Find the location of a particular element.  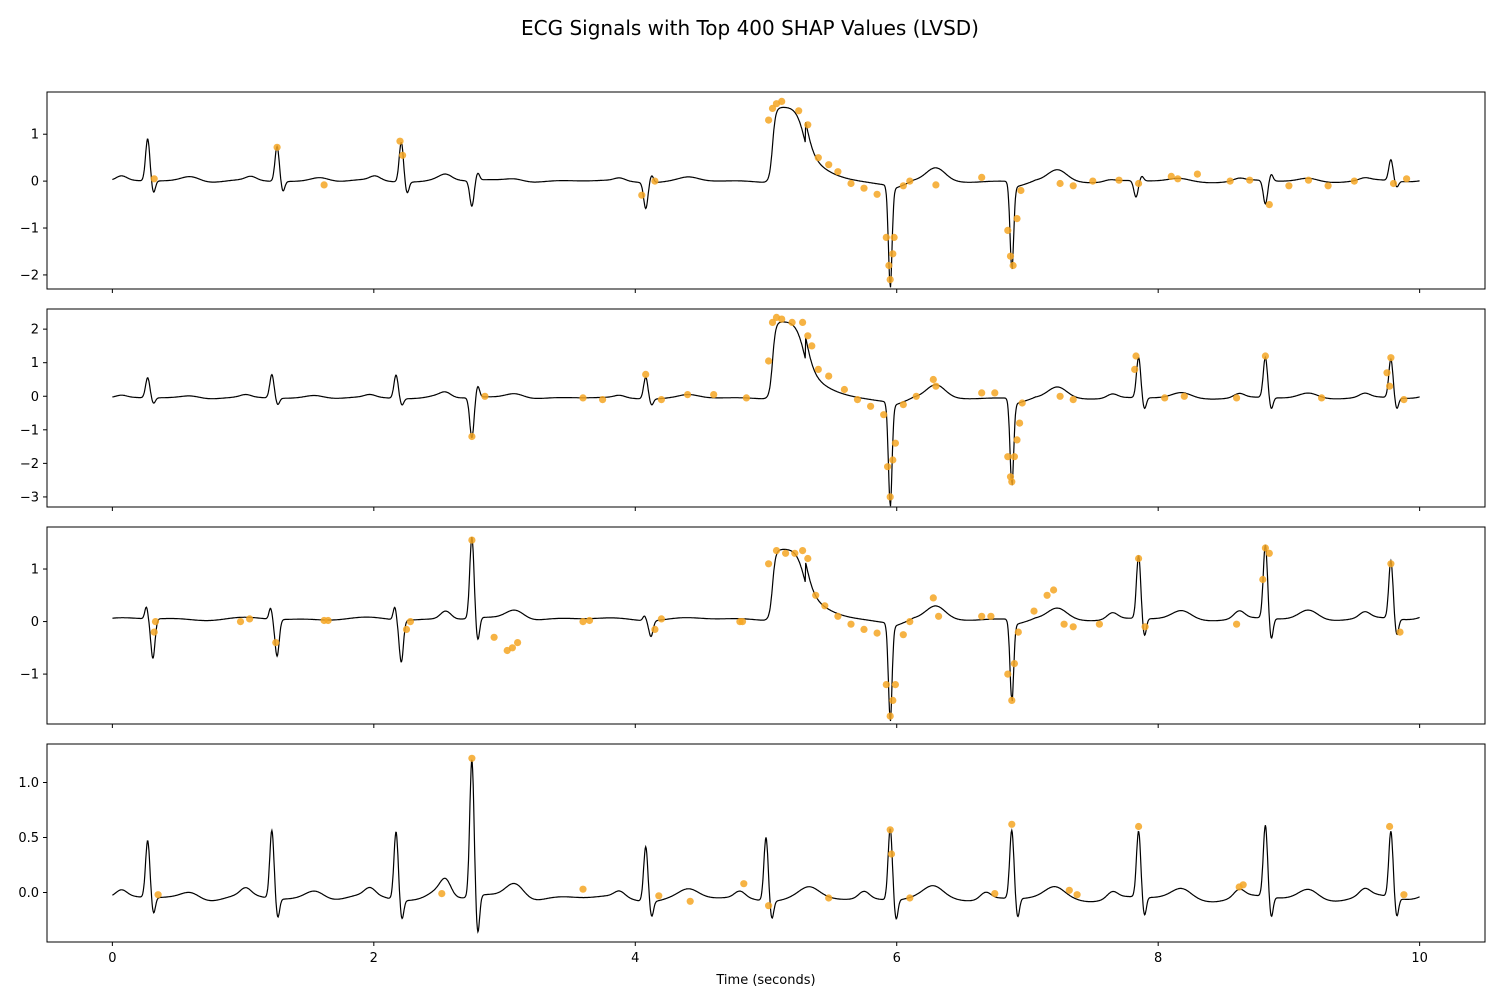

y-tick-label: 2 is located at coordinates (35, 330).